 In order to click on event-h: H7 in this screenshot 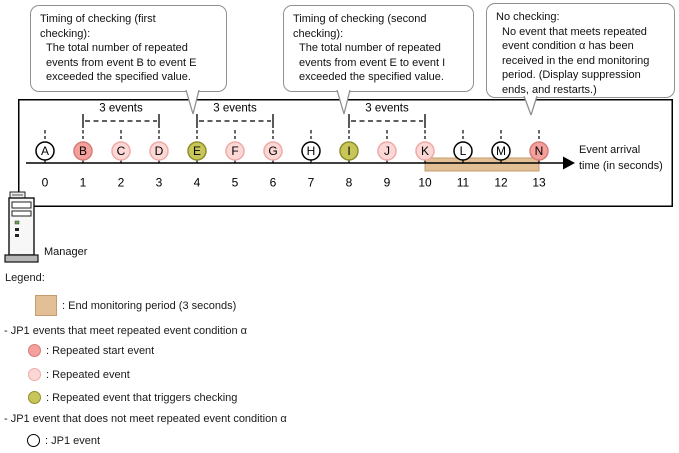, I will do `click(311, 160)`.